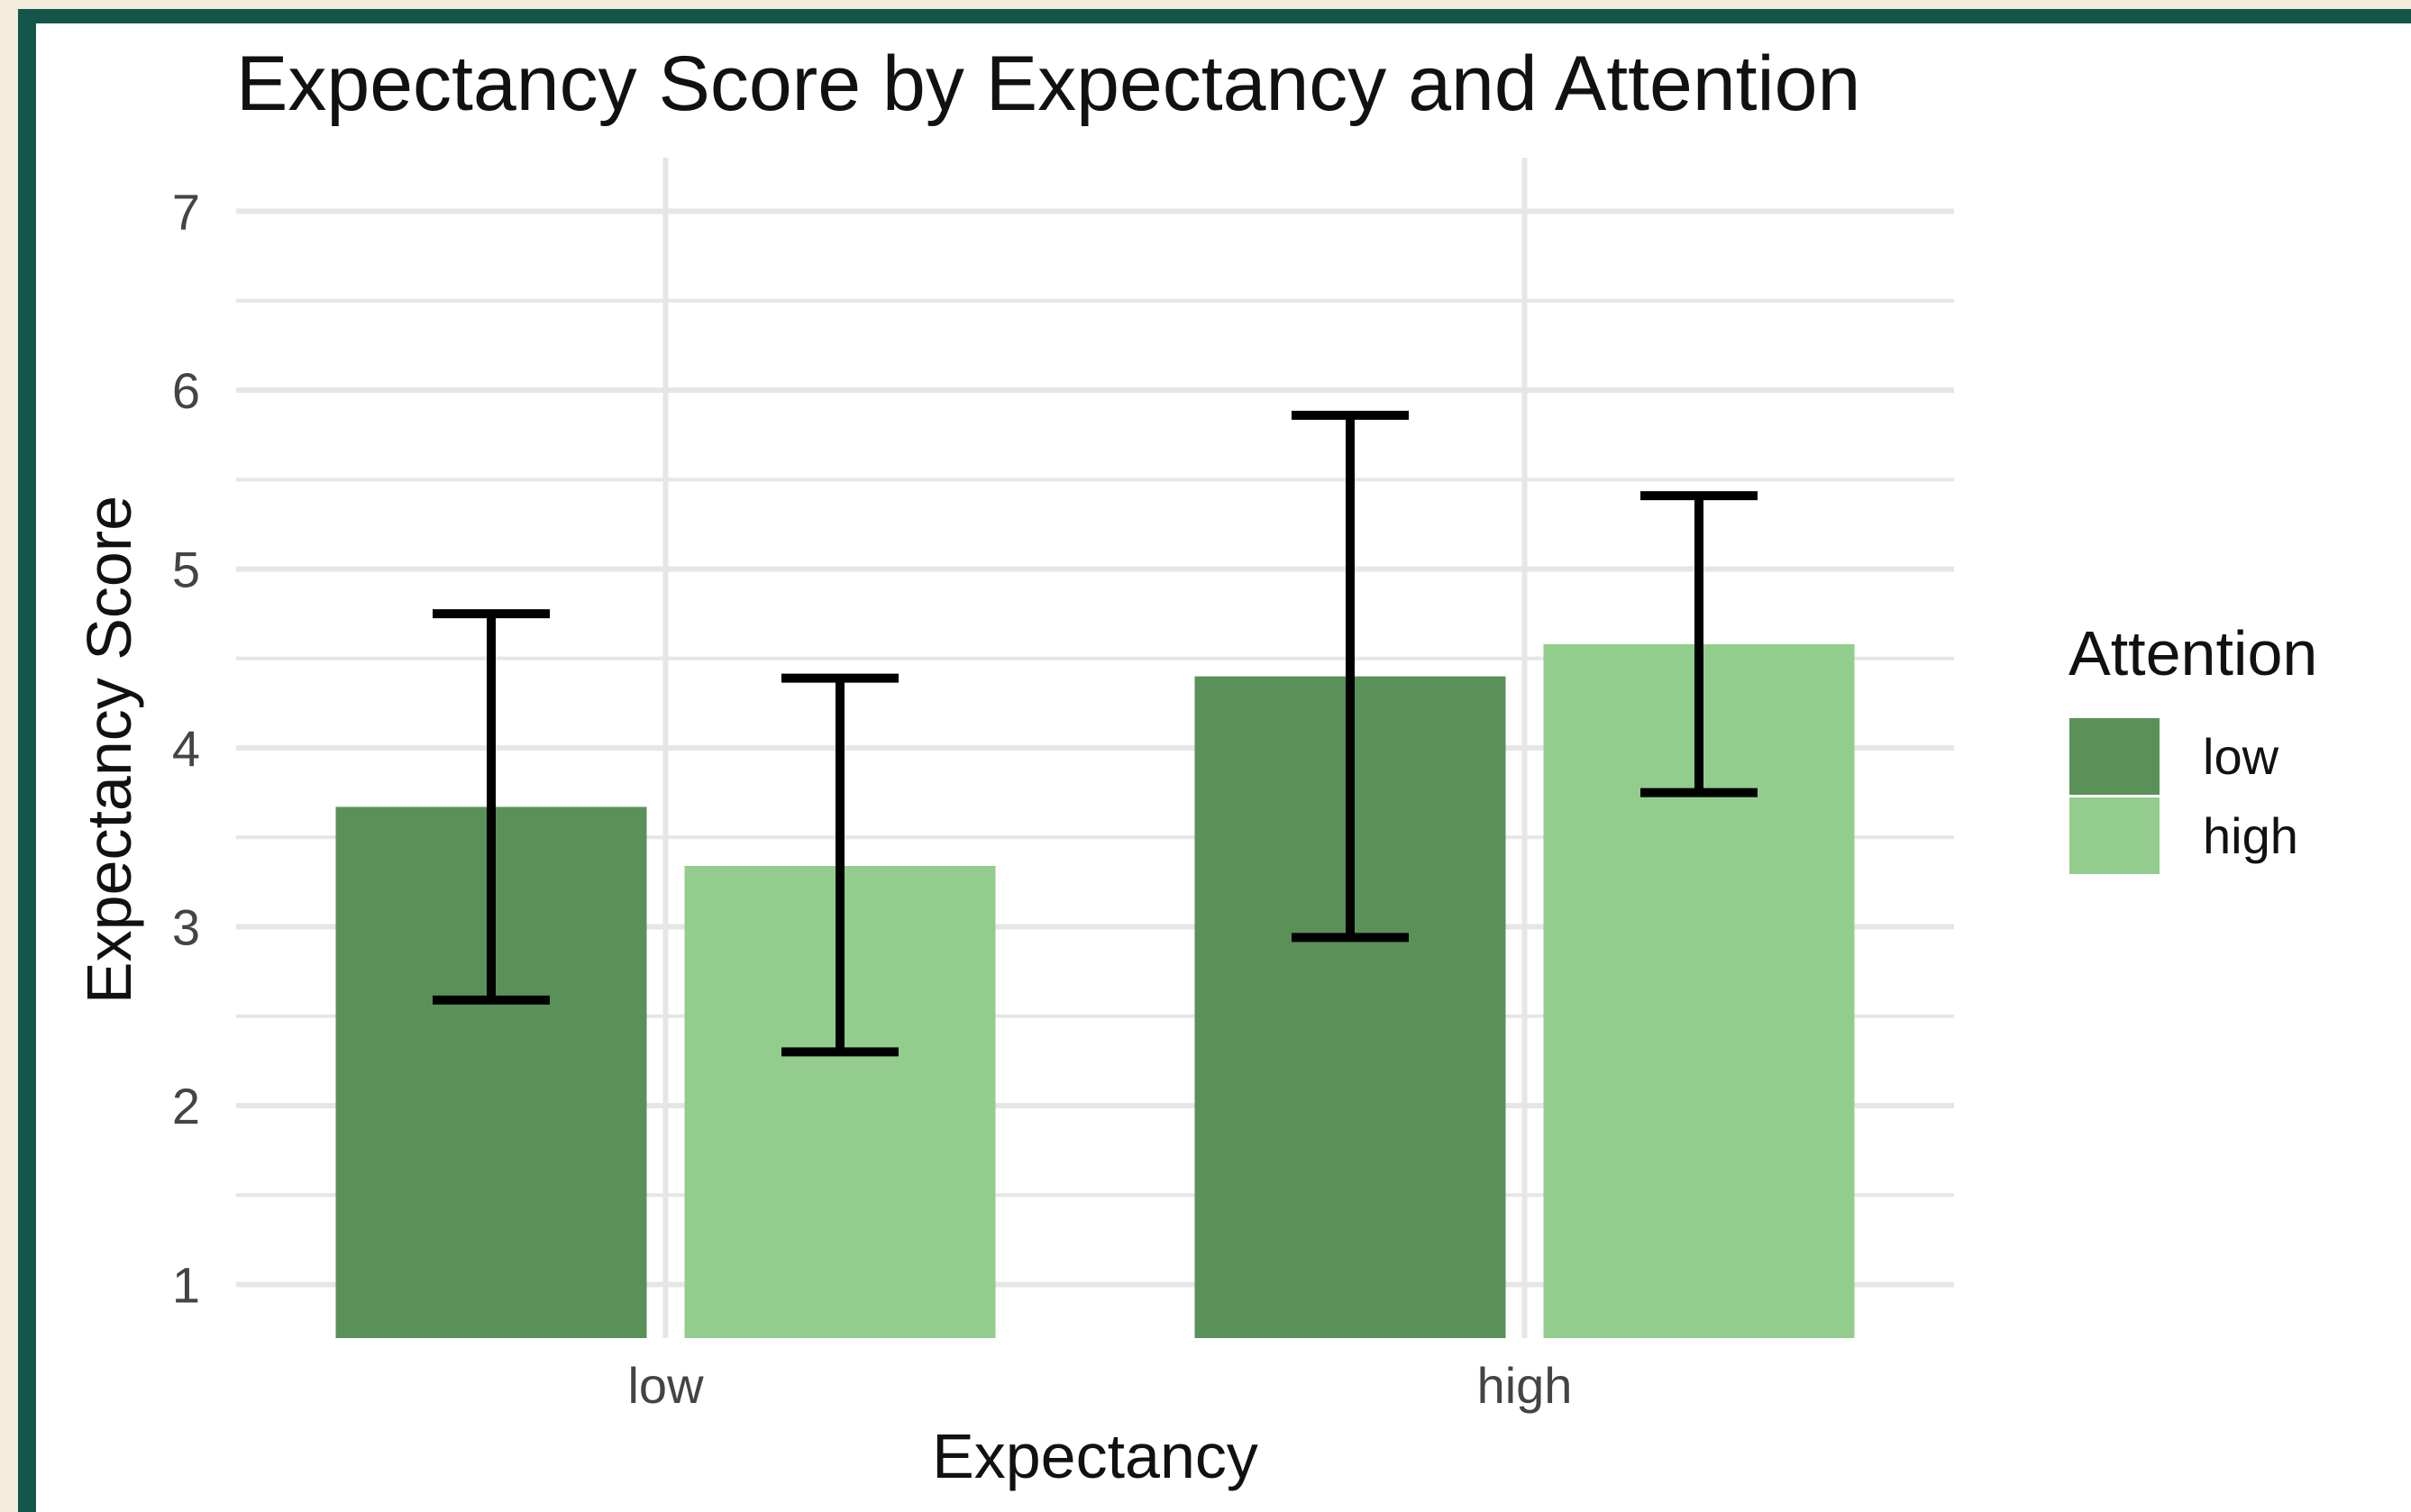 This screenshot has width=2411, height=1512. I want to click on legend: Attention low high, so click(2193, 746).